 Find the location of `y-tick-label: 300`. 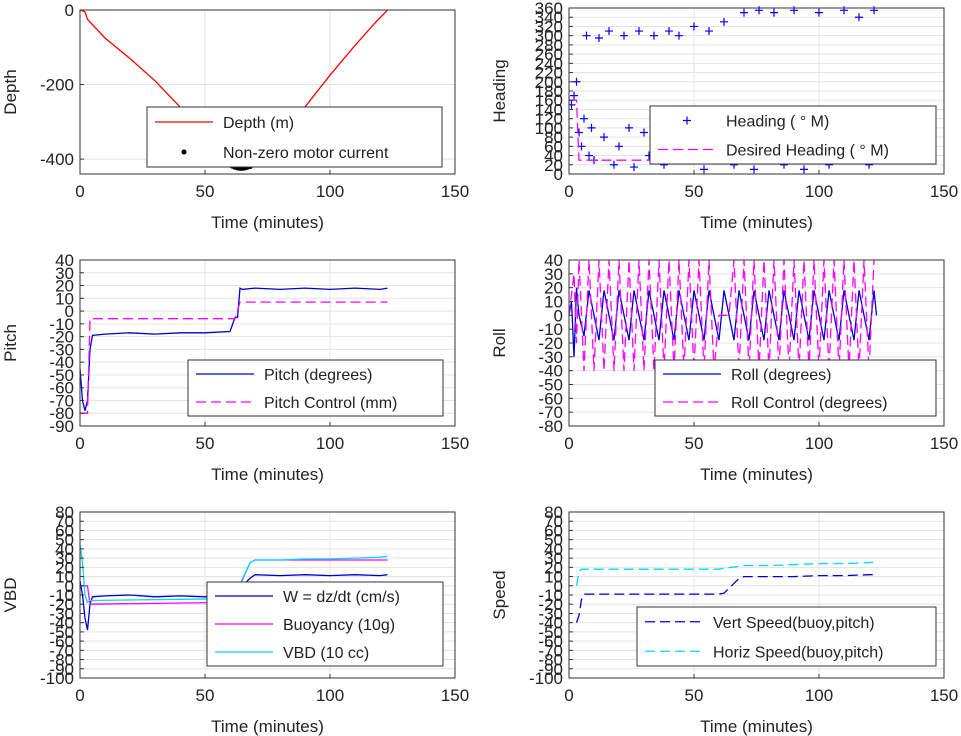

y-tick-label: 300 is located at coordinates (549, 36).